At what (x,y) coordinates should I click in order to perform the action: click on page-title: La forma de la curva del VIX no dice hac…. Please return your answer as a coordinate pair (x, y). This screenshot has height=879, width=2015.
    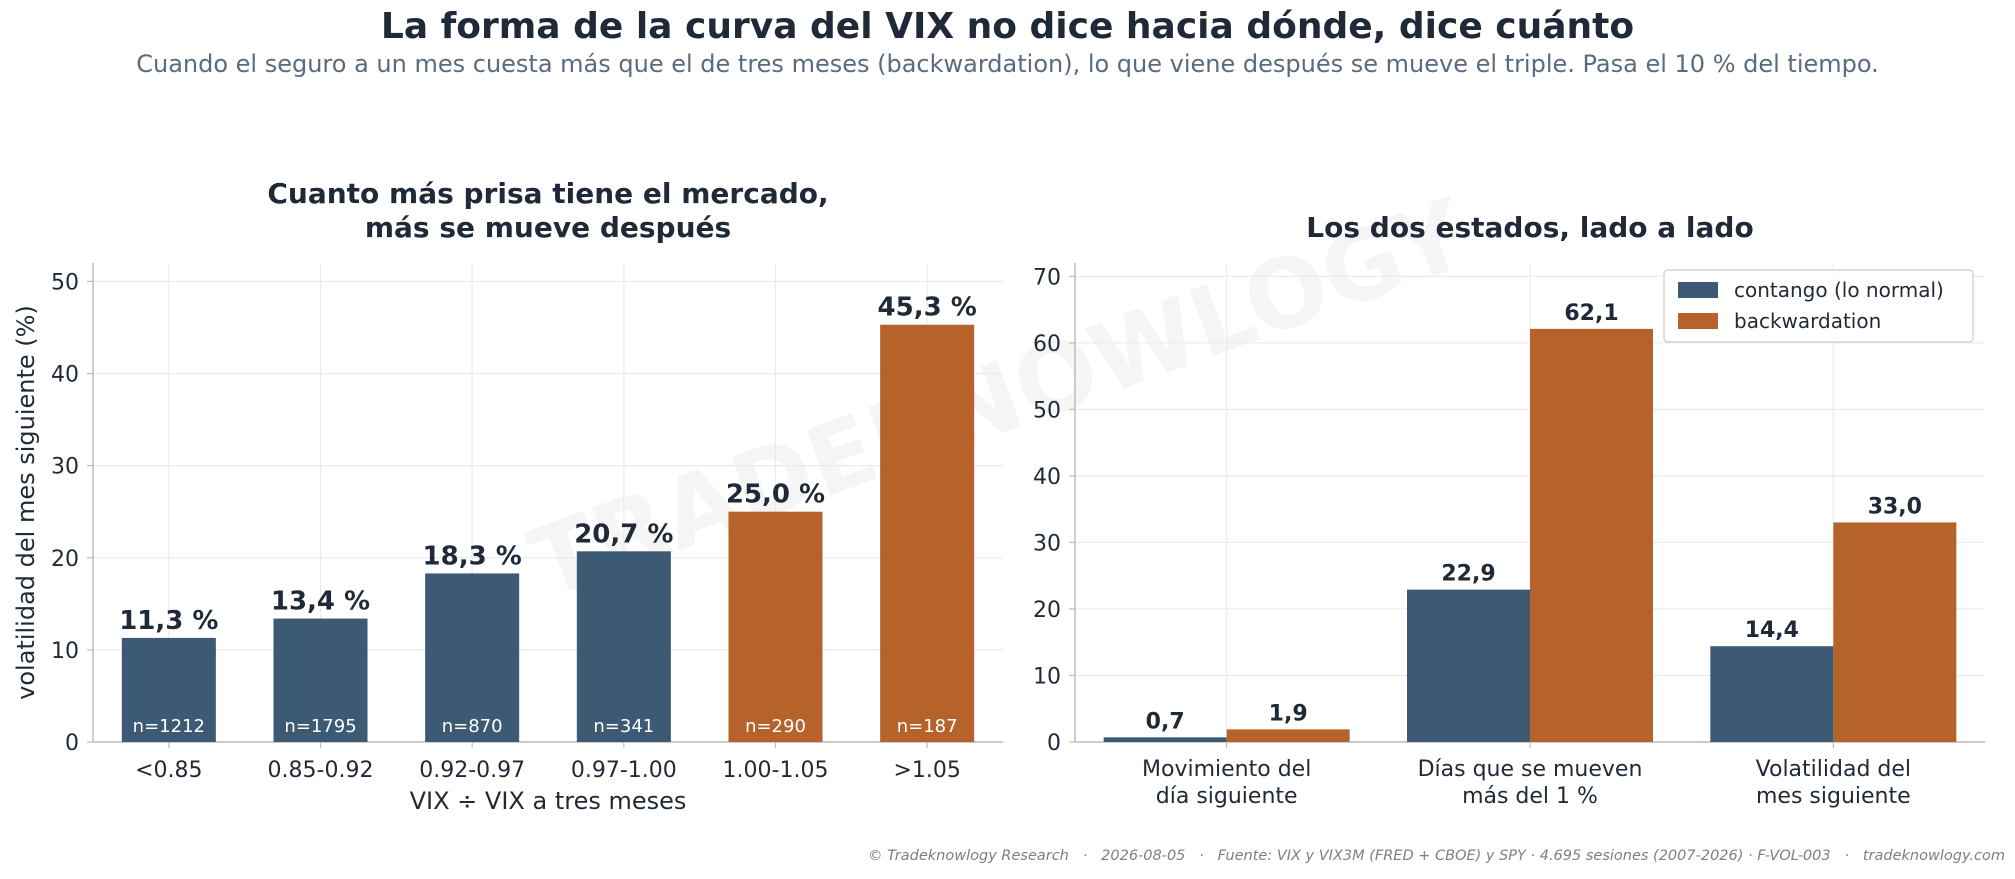
    Looking at the image, I should click on (1007, 26).